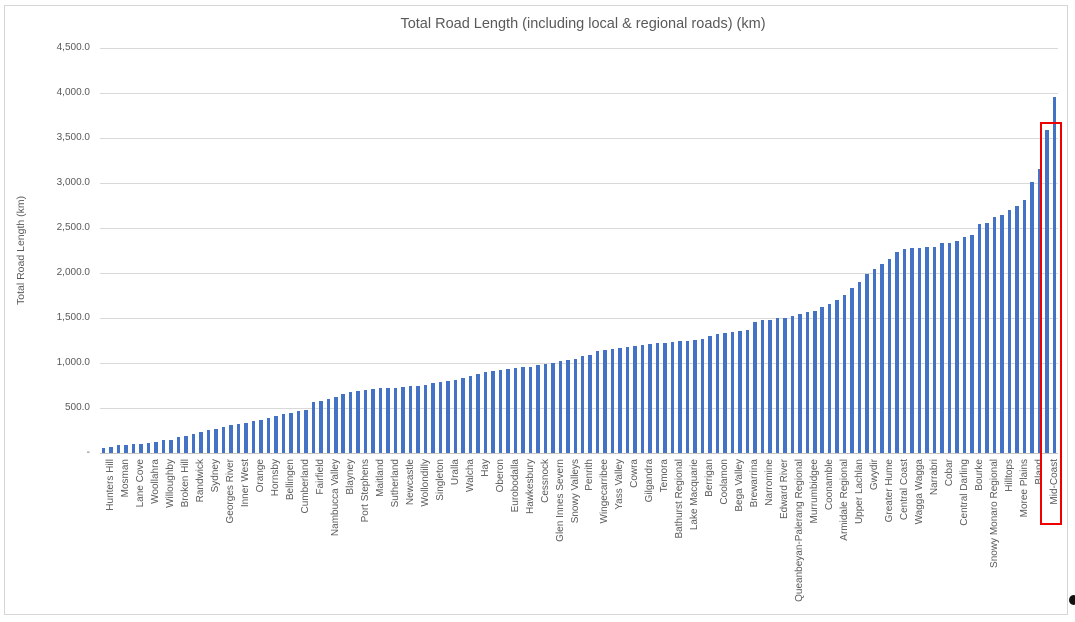 The image size is (1075, 622). I want to click on x-category-label: Port Stephens, so click(365, 491).